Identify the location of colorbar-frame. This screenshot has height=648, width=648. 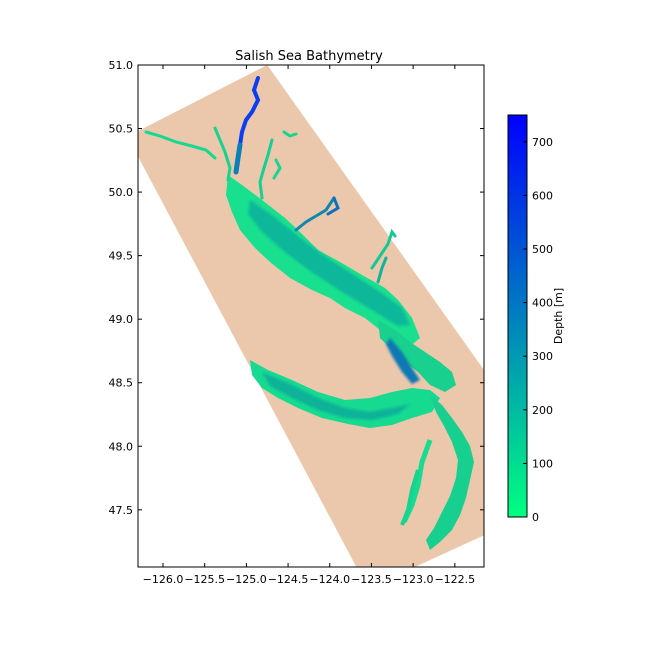
(517, 316).